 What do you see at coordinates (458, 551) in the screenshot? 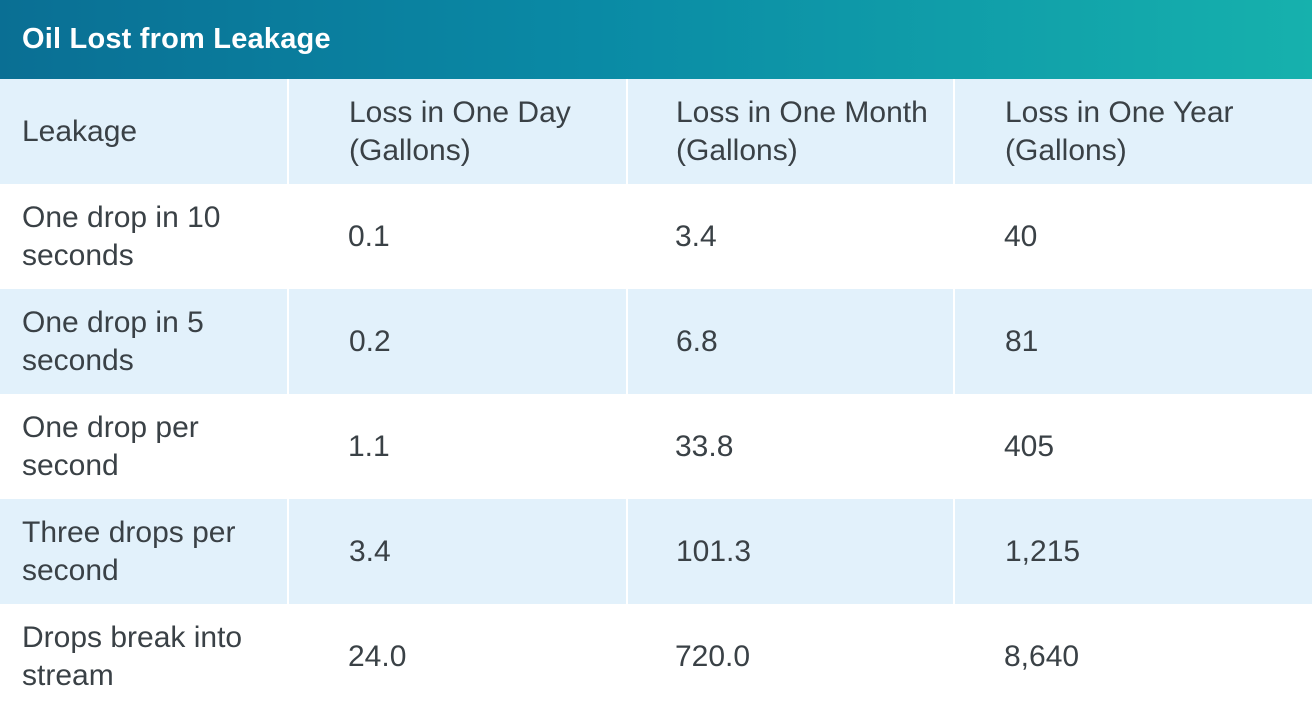
I see `cell-day: 3.4` at bounding box center [458, 551].